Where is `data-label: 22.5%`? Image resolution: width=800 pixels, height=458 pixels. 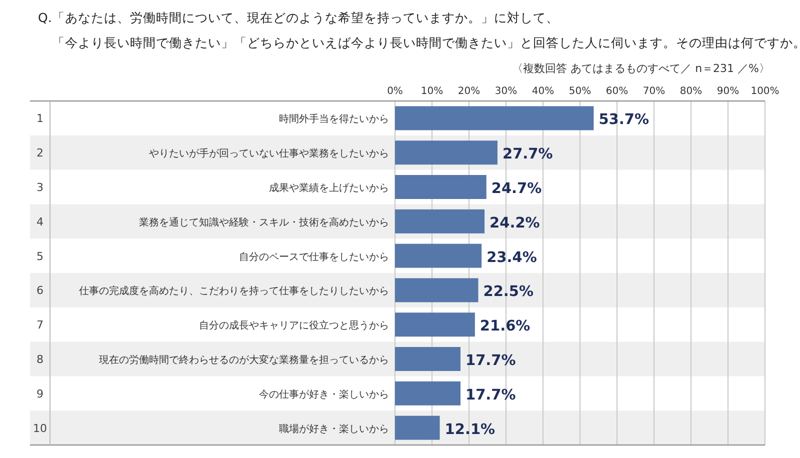 data-label: 22.5% is located at coordinates (508, 292).